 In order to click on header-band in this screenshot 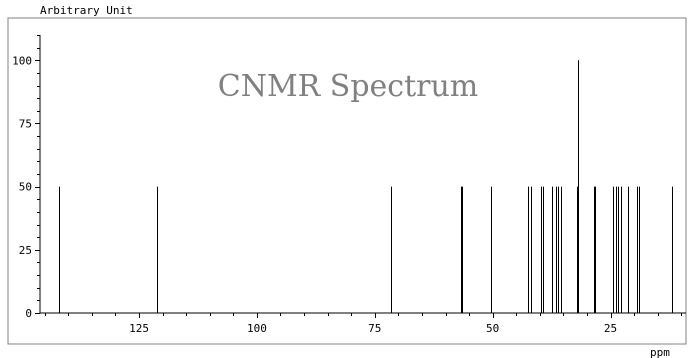, I will do `click(347, 9)`.